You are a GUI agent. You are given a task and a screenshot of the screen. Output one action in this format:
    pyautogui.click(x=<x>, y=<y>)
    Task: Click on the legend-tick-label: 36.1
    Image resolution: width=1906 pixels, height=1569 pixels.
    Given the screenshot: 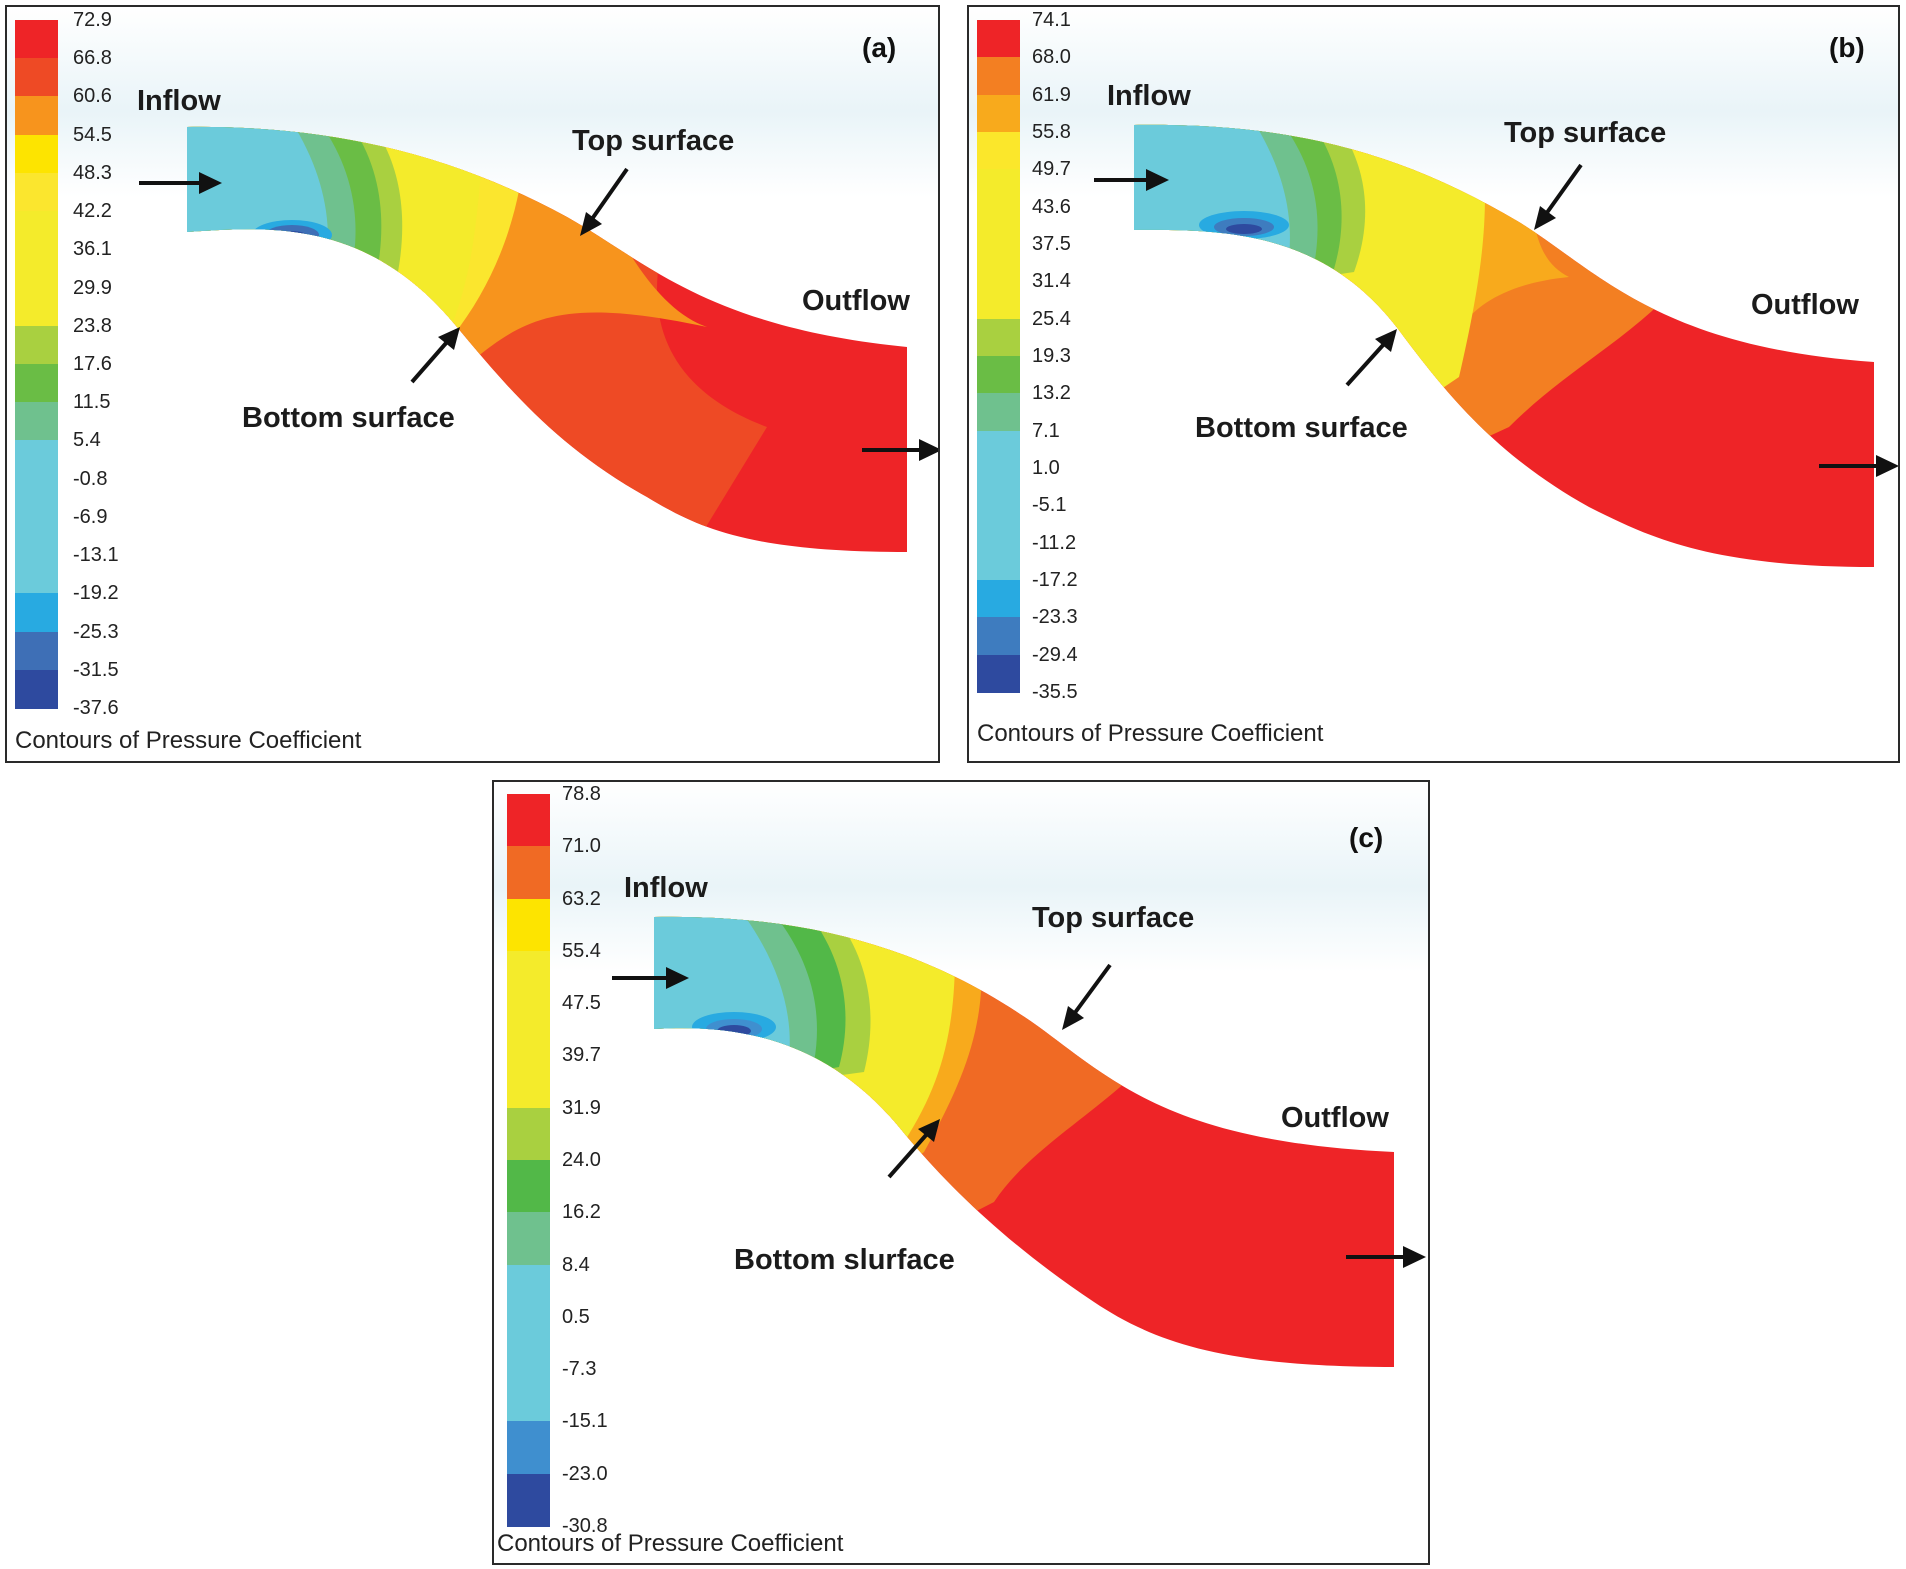 What is the action you would take?
    pyautogui.click(x=92, y=249)
    